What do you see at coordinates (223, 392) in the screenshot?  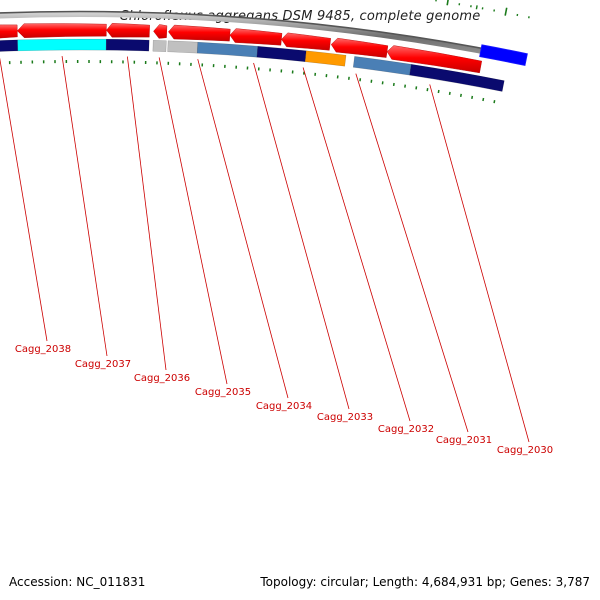 I see `gene-label: Cagg_2035` at bounding box center [223, 392].